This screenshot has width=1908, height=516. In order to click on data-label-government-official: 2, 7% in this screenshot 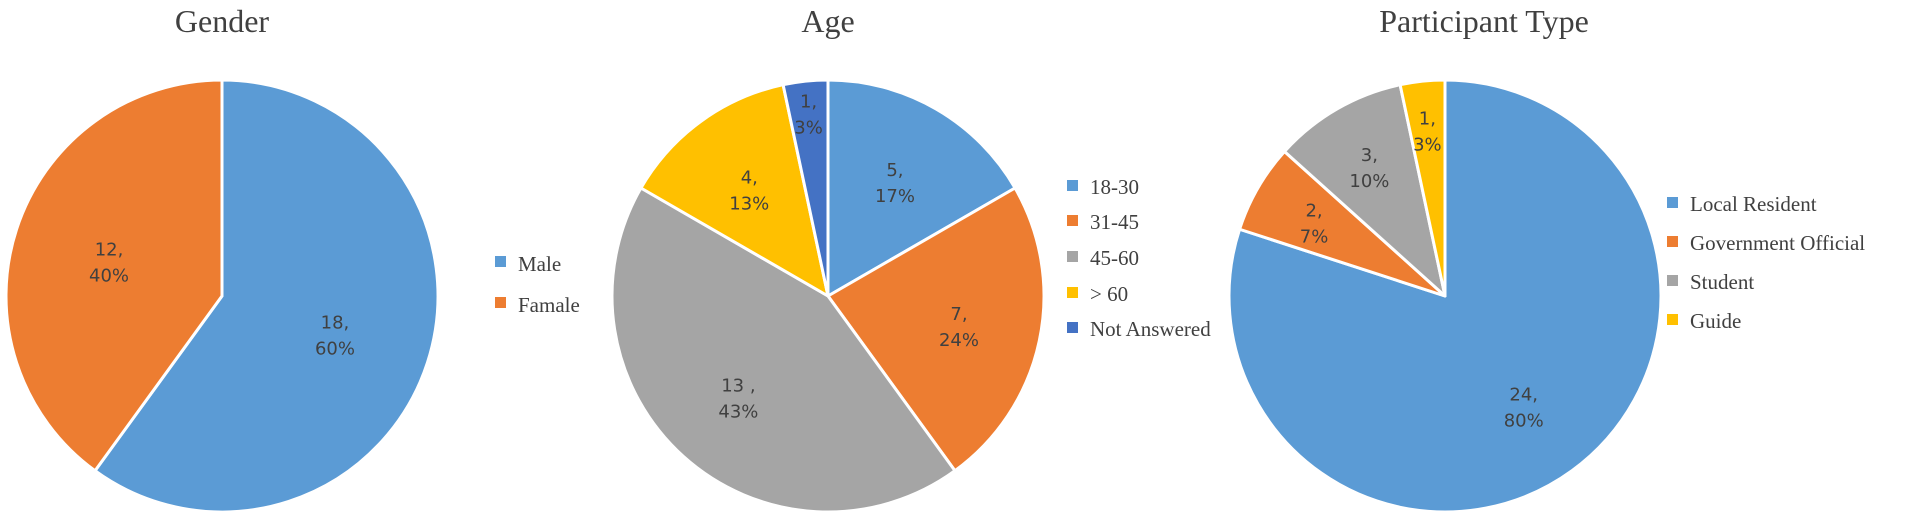, I will do `click(1314, 223)`.